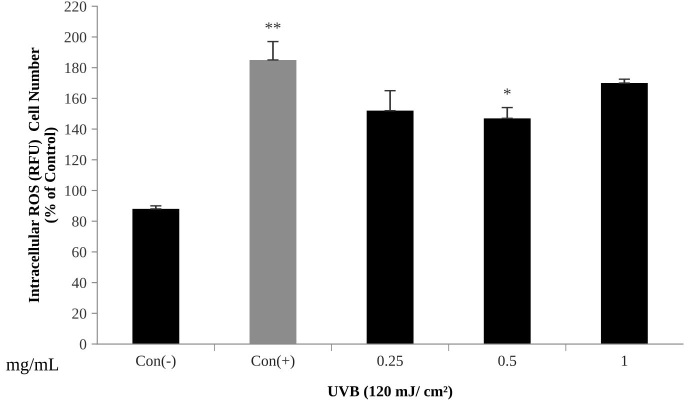 This screenshot has height=417, width=685. Describe the element at coordinates (75, 99) in the screenshot. I see `y-tick-label: 160` at that location.